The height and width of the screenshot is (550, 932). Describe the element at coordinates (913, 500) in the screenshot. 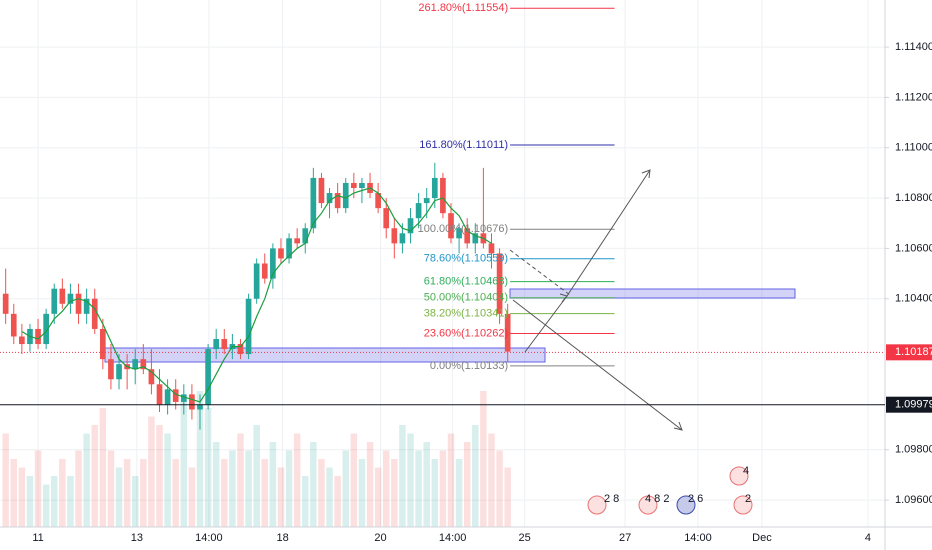

I see `y-tick-label: 1.09600` at that location.